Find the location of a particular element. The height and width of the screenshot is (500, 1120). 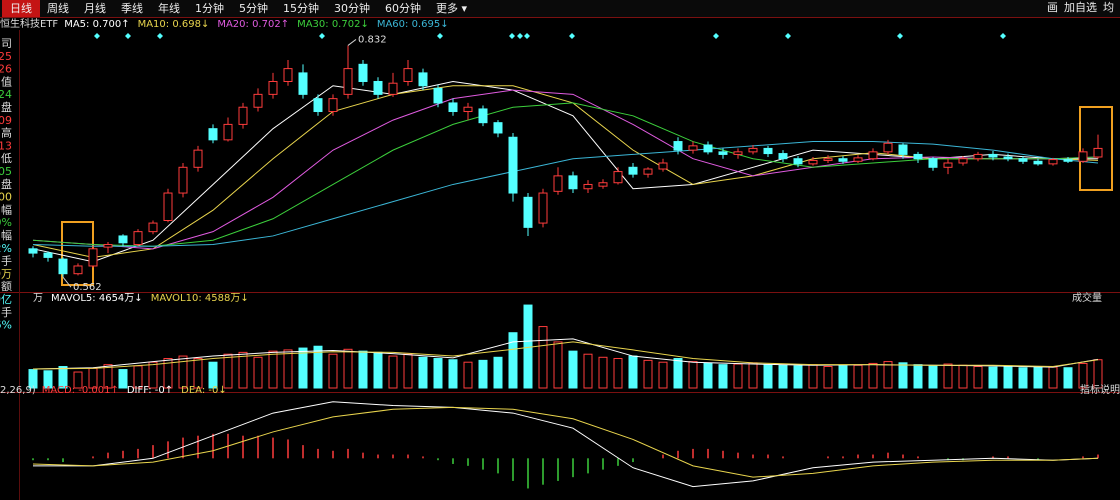

tab: 季线 is located at coordinates (132, 8).